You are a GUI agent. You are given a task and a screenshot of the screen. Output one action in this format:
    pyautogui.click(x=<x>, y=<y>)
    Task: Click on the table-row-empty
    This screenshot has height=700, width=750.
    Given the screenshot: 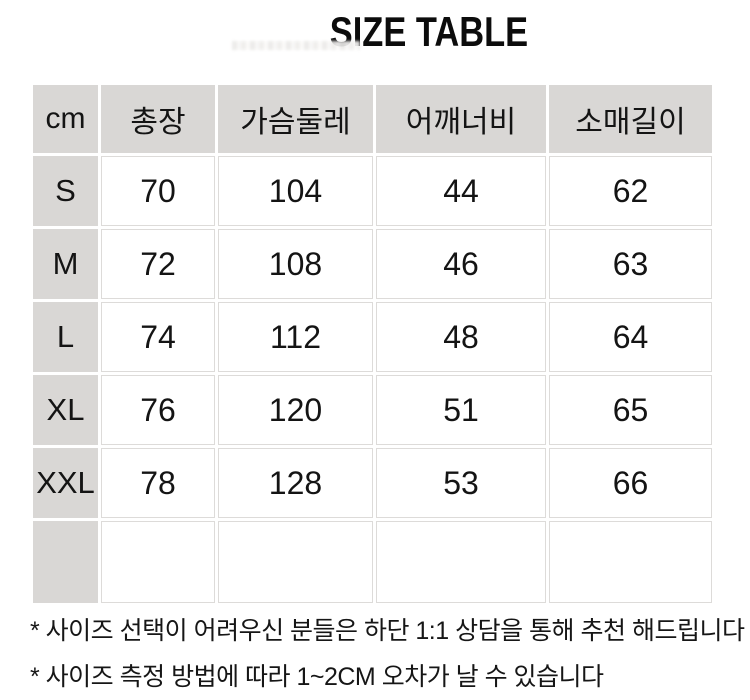 What is the action you would take?
    pyautogui.click(x=372, y=562)
    